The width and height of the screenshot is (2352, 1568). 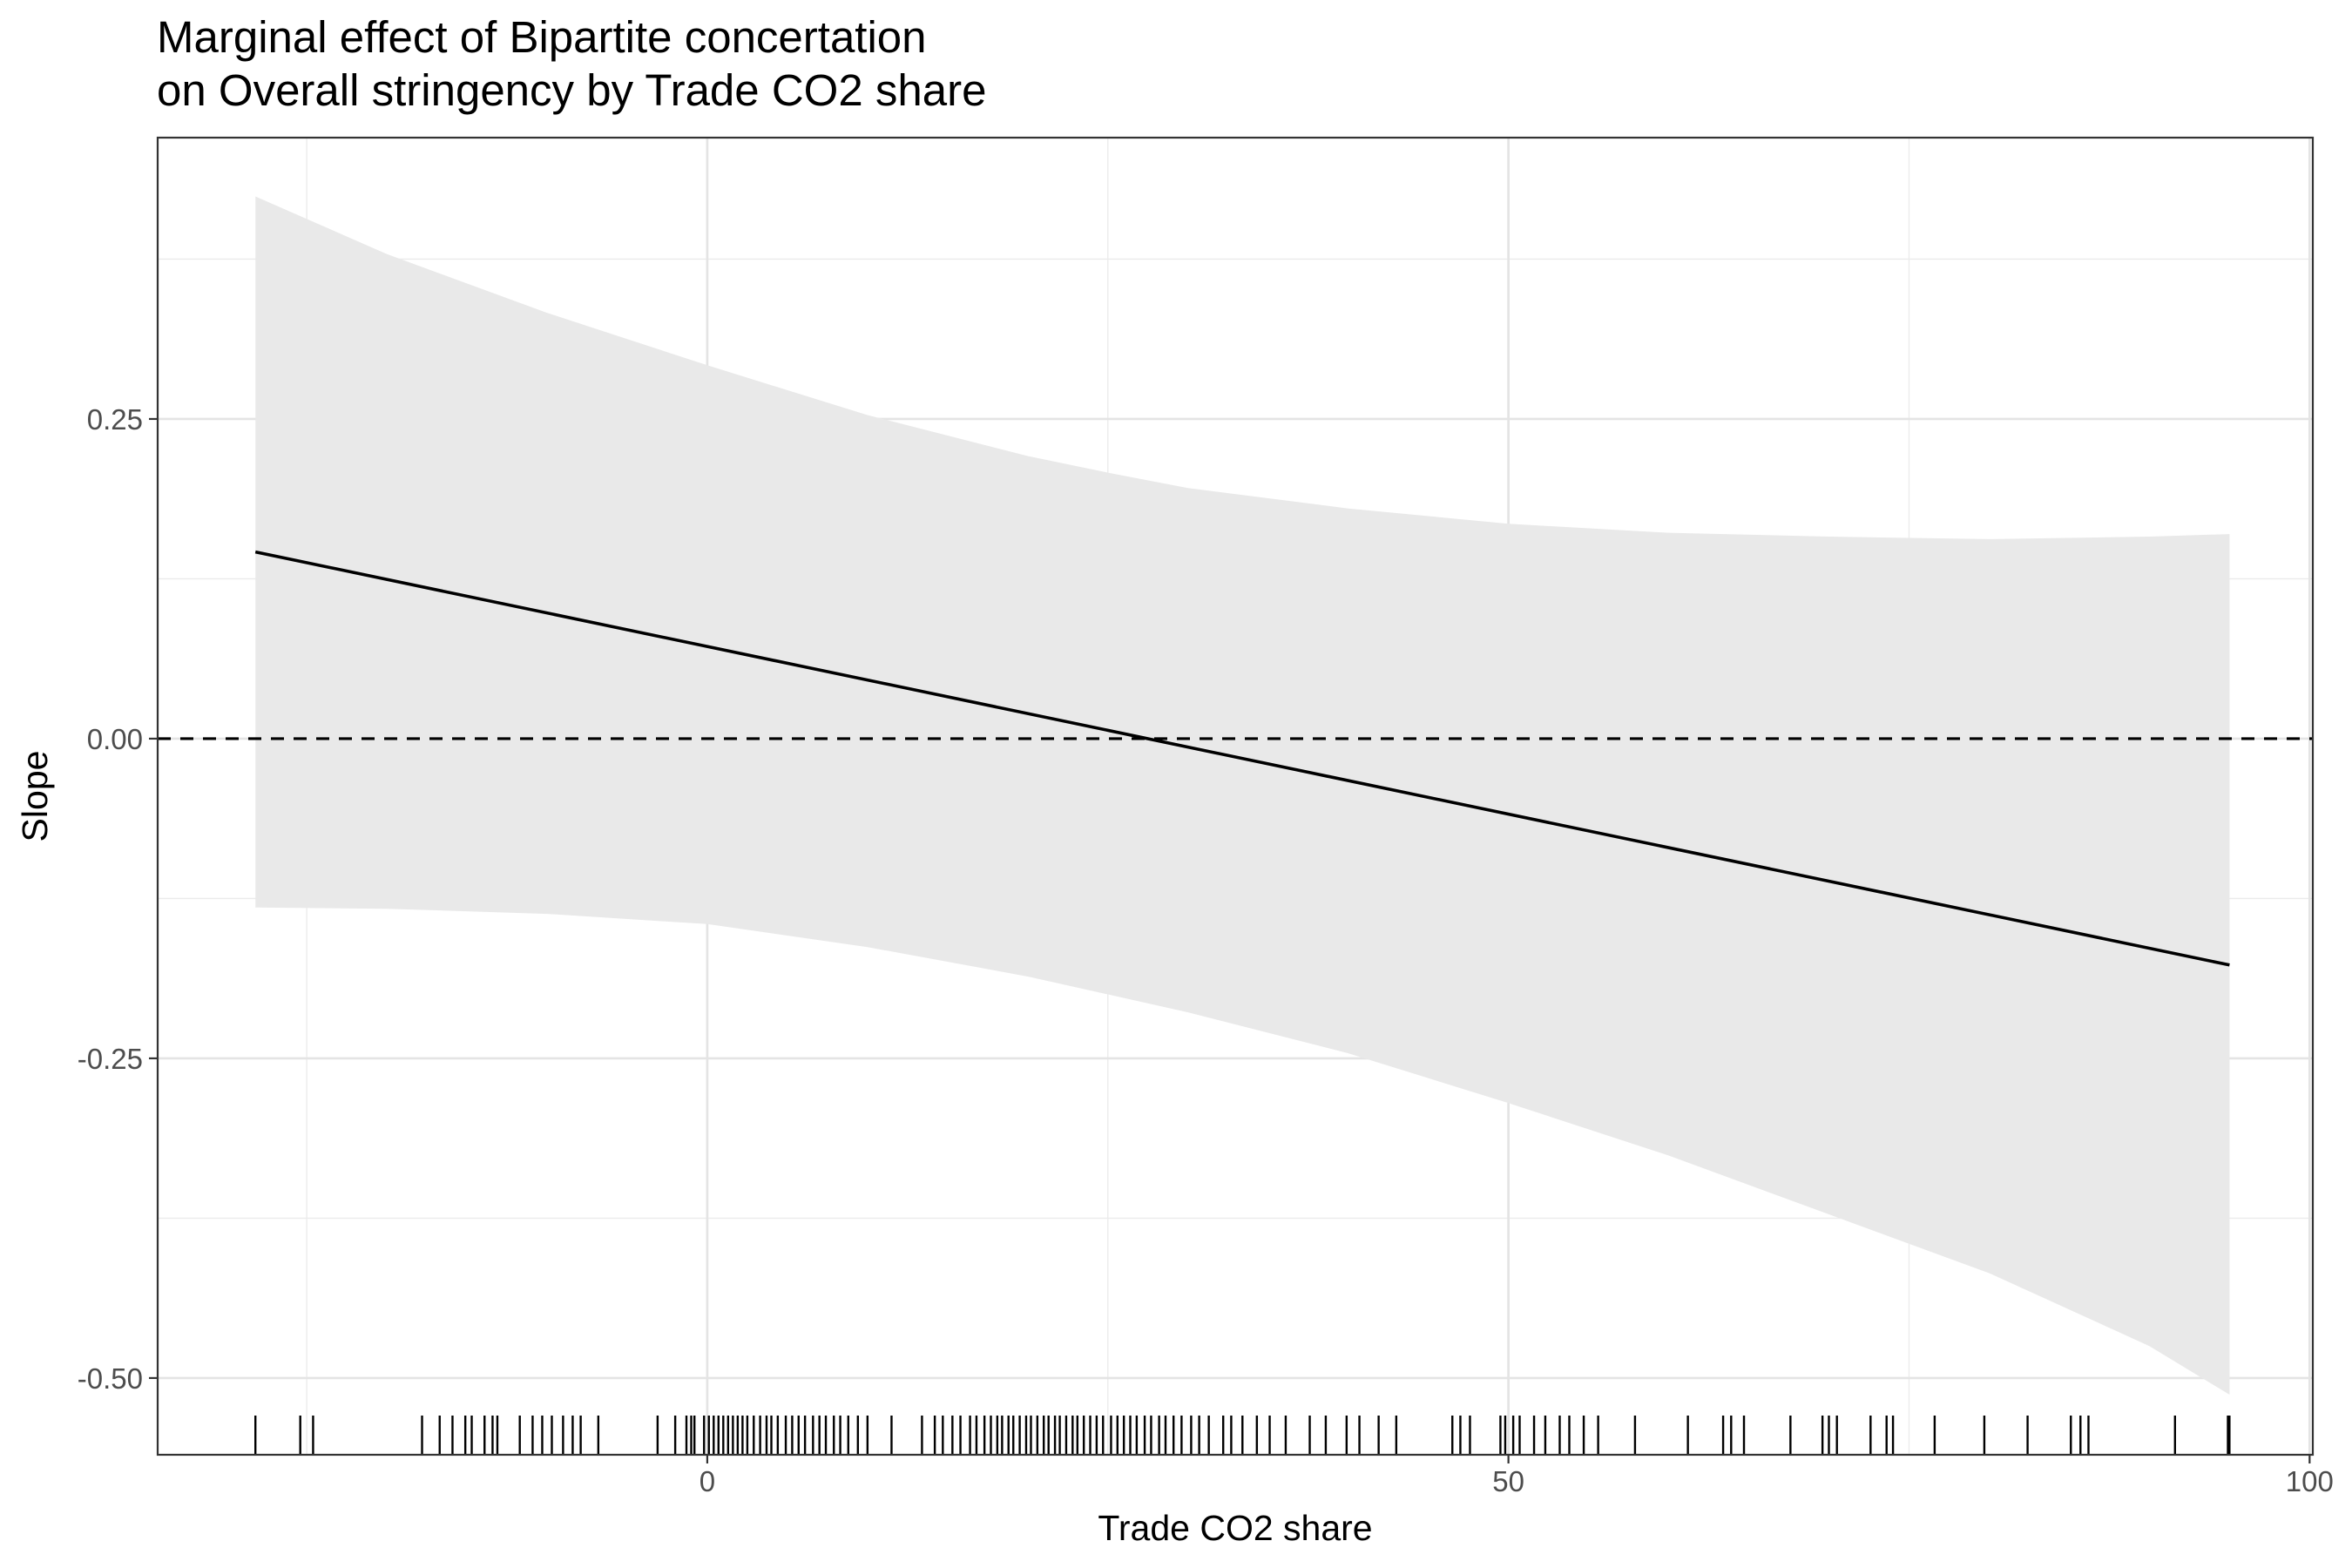 I want to click on y-tick-label: 0.00, so click(x=115, y=739).